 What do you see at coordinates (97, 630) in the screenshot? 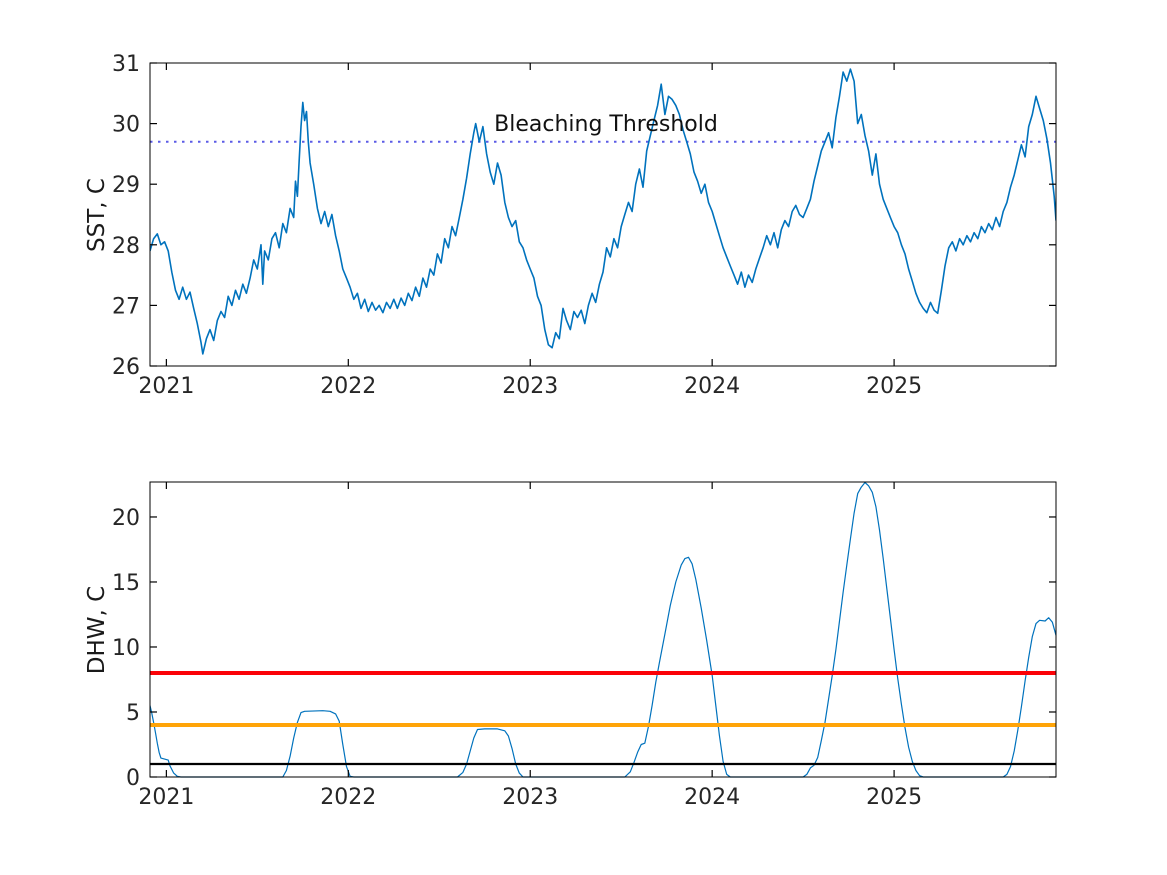
I see `dhw-y-axis-label: DHW, C` at bounding box center [97, 630].